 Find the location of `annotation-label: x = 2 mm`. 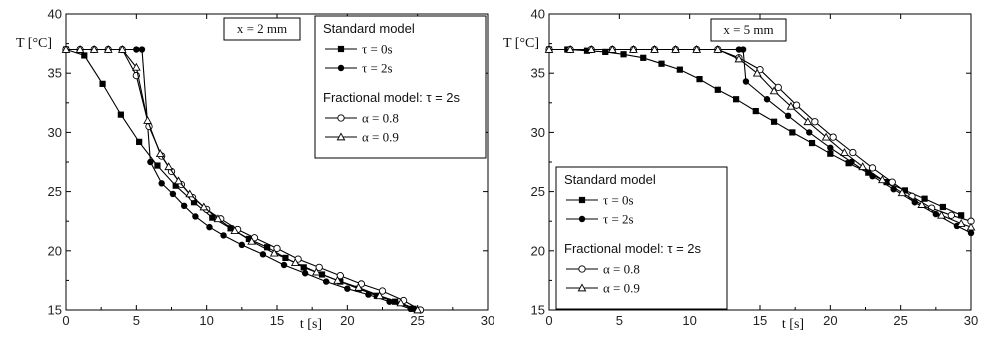

annotation-label: x = 2 mm is located at coordinates (262, 28).